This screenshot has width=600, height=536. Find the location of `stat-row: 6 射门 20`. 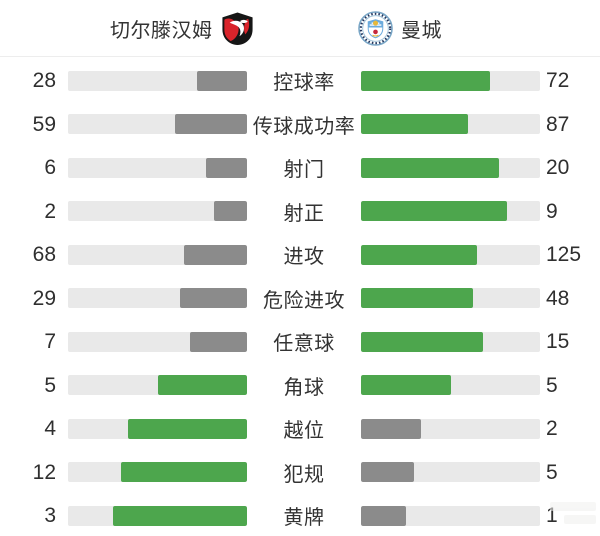

stat-row: 6 射门 20 is located at coordinates (300, 168).